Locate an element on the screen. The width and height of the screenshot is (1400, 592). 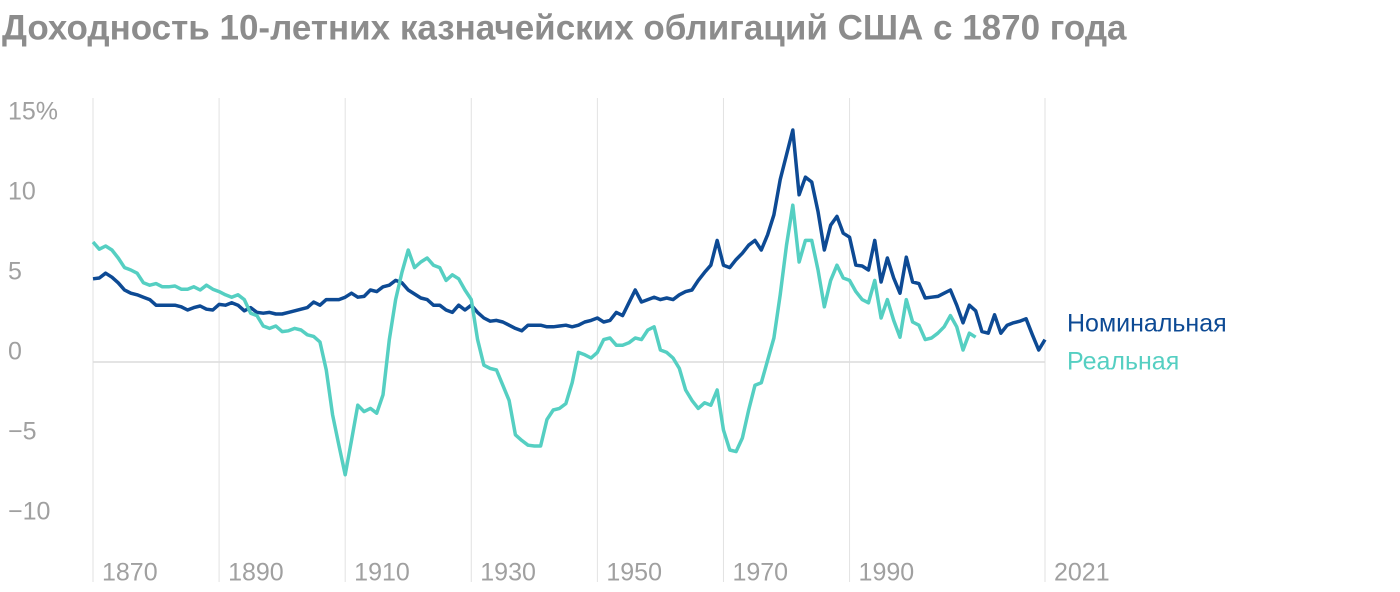
y-tick-label: 0 is located at coordinates (15, 352).